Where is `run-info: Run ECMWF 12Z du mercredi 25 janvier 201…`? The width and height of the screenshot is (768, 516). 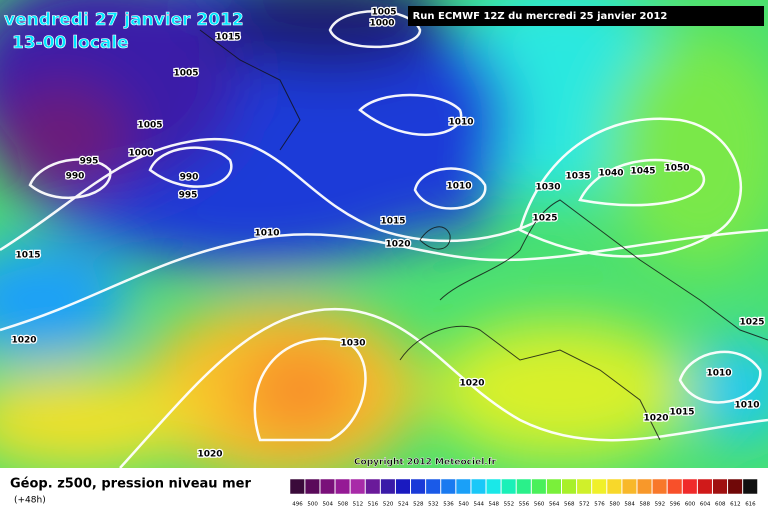
run-info: Run ECMWF 12Z du mercredi 25 janvier 201… is located at coordinates (540, 16).